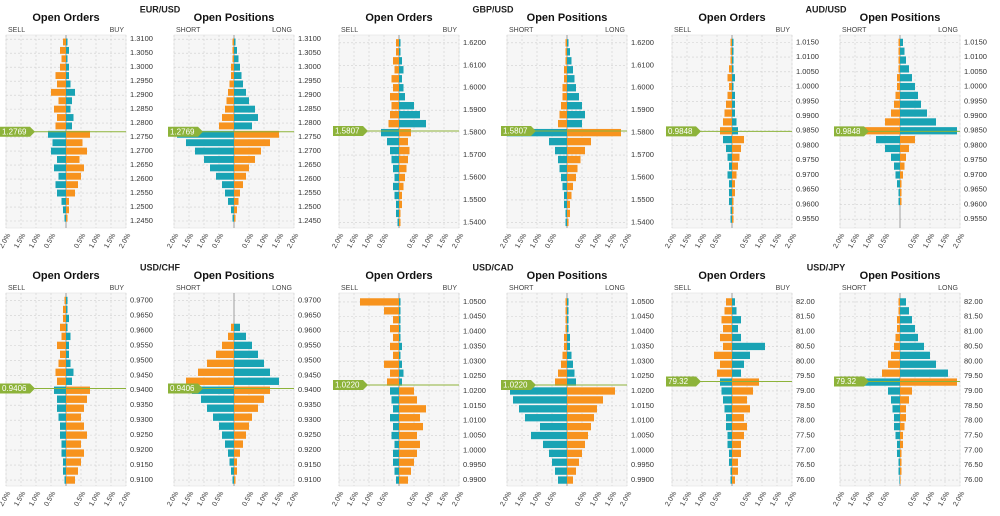 The width and height of the screenshot is (1000, 516). I want to click on y-tick-label: 1.6000, so click(474, 87).